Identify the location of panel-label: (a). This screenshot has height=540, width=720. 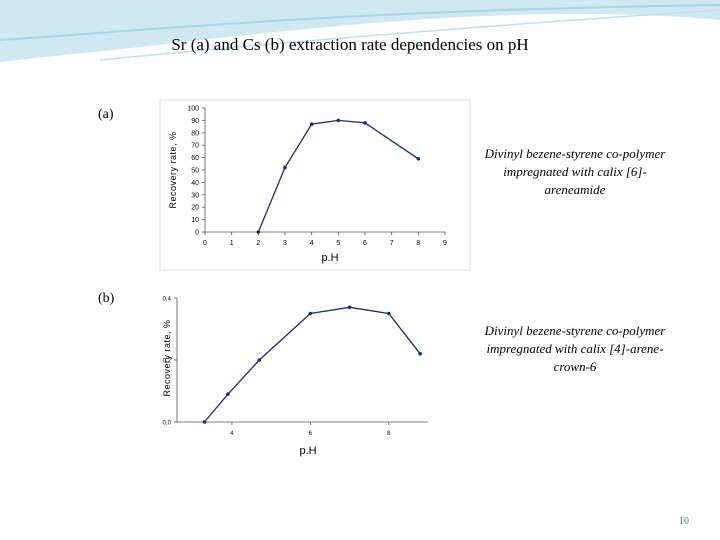
(106, 114).